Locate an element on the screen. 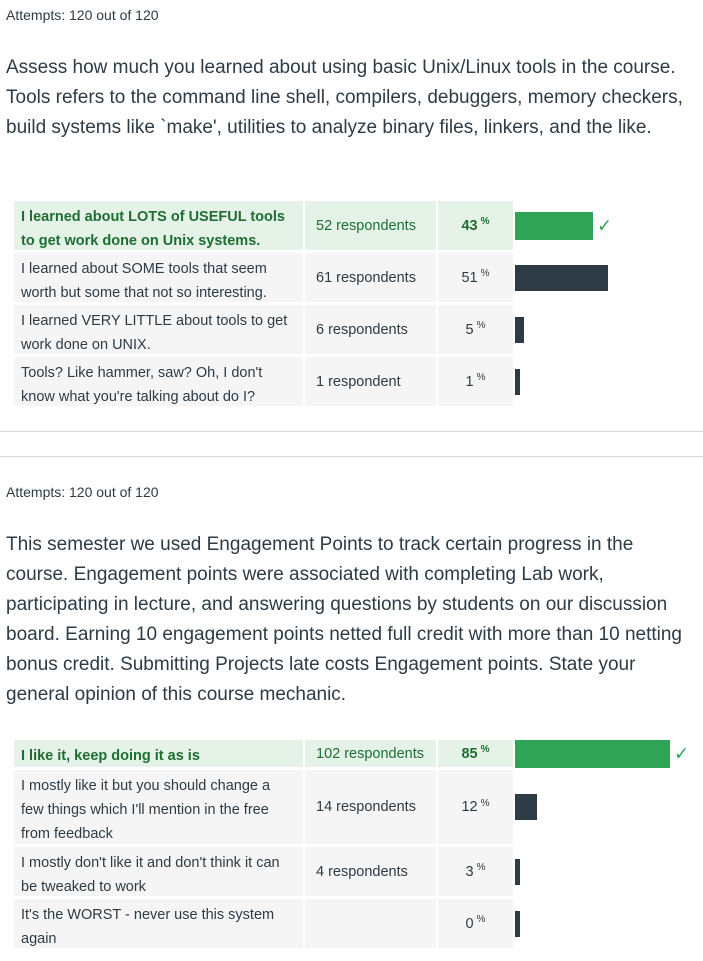 This screenshot has height=961, width=703. respondent-count: 1 respondent is located at coordinates (370, 381).